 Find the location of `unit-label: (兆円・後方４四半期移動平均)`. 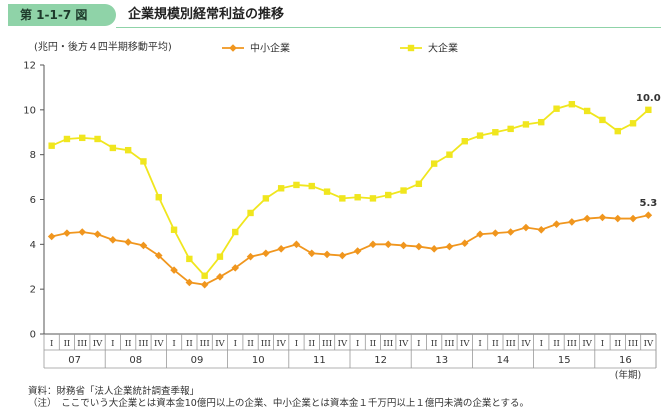

unit-label: (兆円・後方４四半期移動平均) is located at coordinates (103, 46).